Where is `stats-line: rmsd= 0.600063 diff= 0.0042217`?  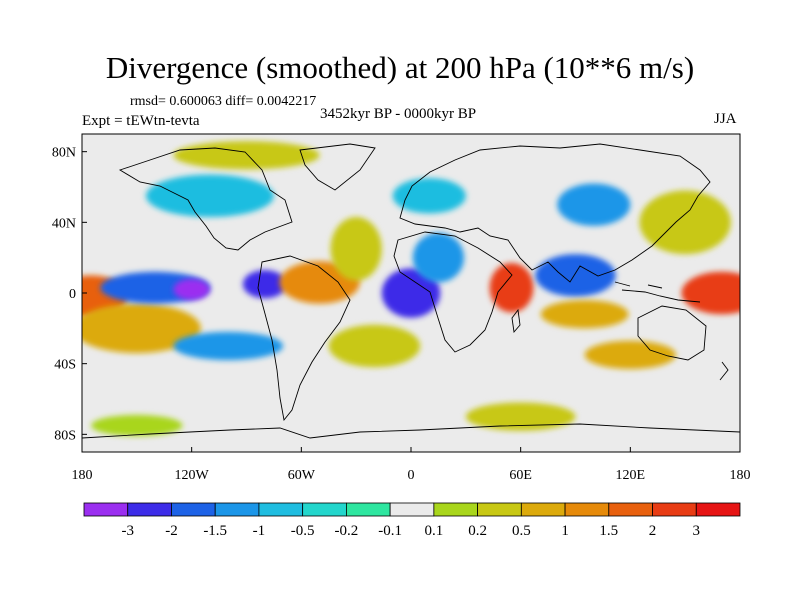 stats-line: rmsd= 0.600063 diff= 0.0042217 is located at coordinates (223, 101).